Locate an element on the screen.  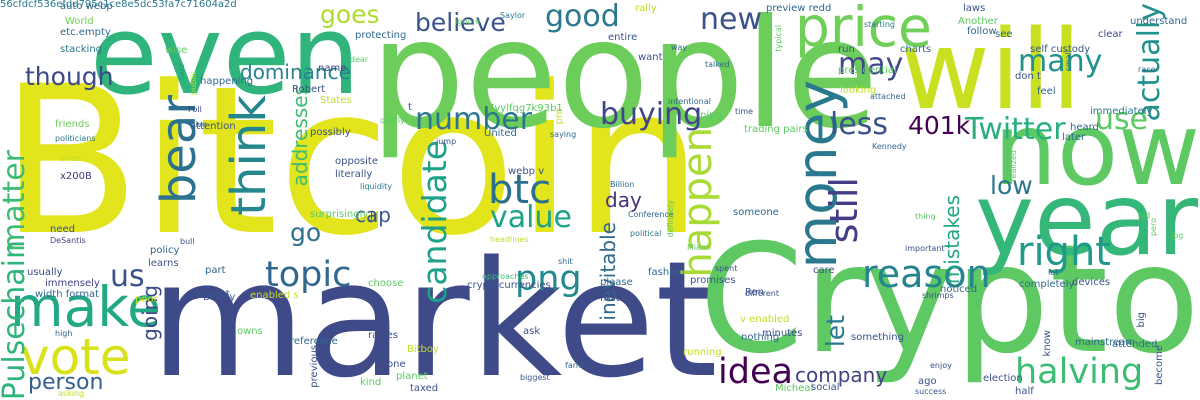
cloud-word: Conference is located at coordinates (651, 214).